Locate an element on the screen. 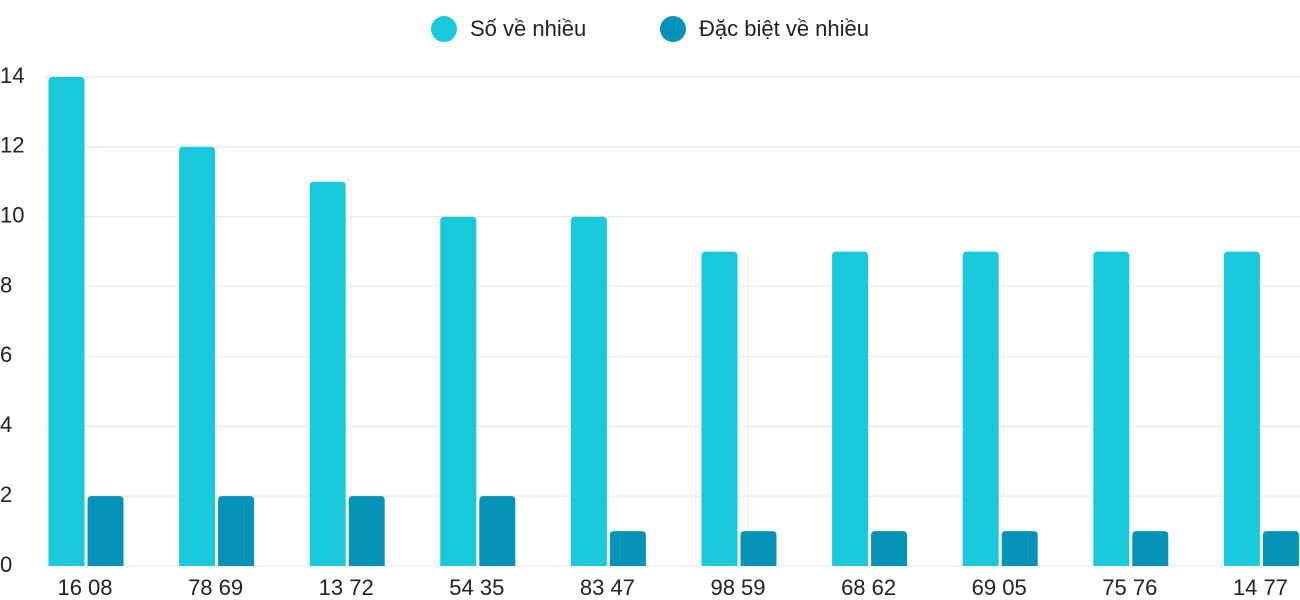  x-tick-label: 14 77 is located at coordinates (1260, 587).